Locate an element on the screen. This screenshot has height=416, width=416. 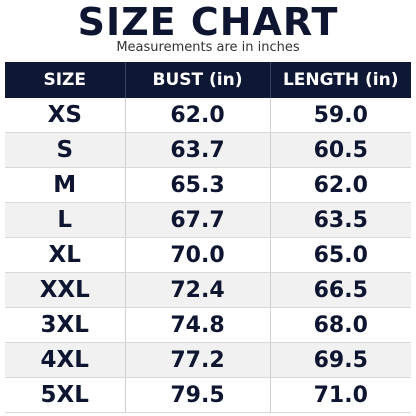
table-row: XS 62.0 59.0 is located at coordinates (208, 115).